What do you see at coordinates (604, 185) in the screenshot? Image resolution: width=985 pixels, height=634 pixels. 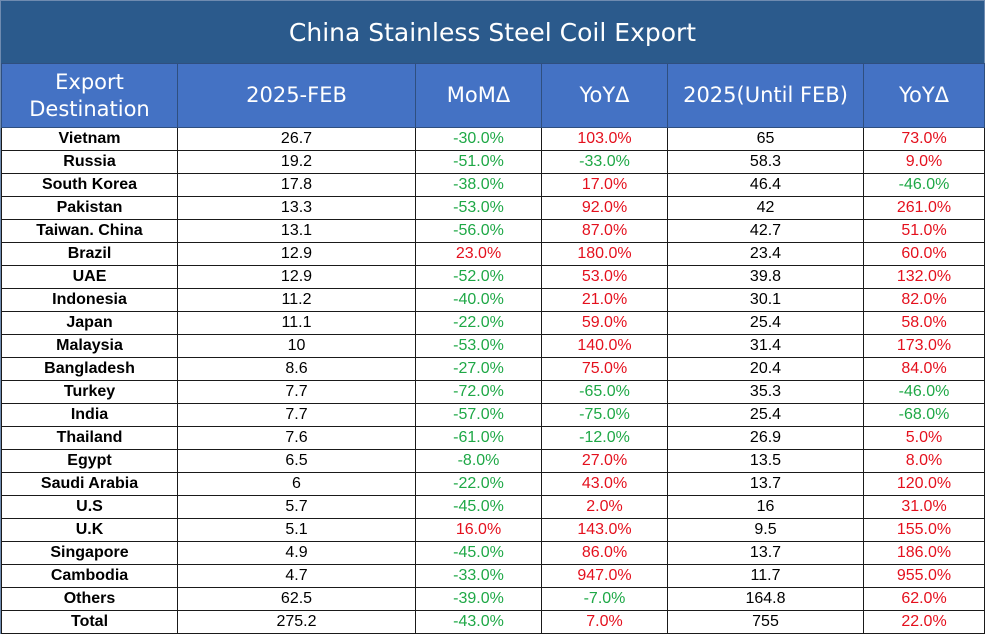 I see `cell-yoy: 17.0%` at bounding box center [604, 185].